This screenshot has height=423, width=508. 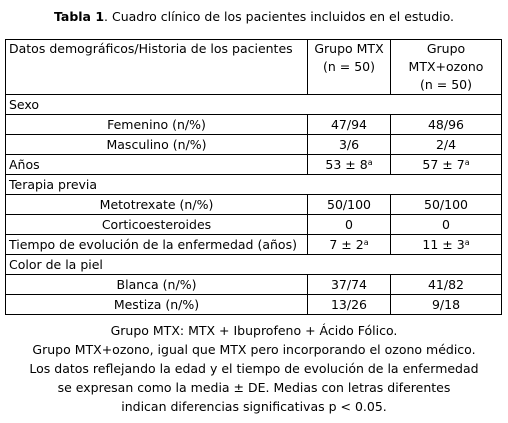 I want to click on cell-mtx: 50/100, so click(x=349, y=204).